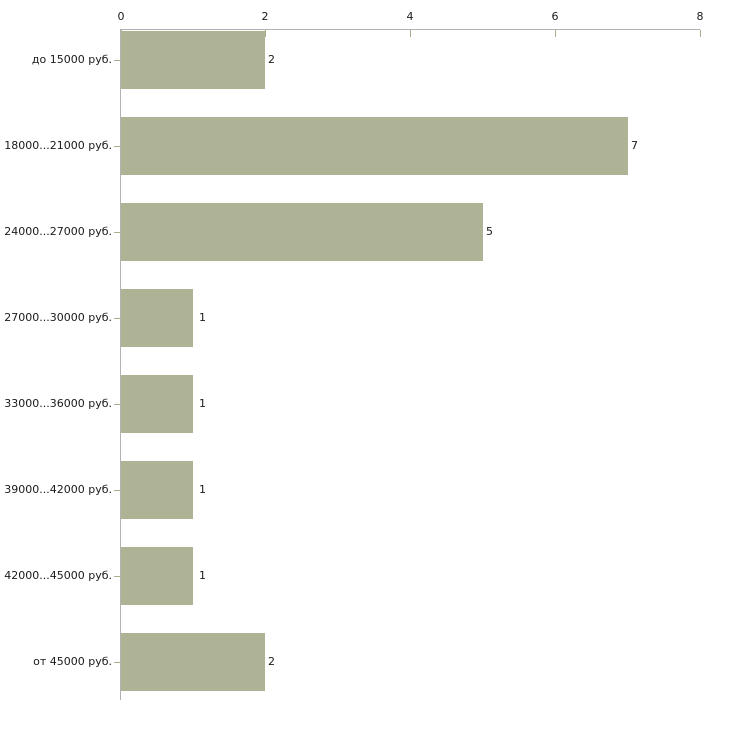 Image resolution: width=730 pixels, height=730 pixels. Describe the element at coordinates (120, 364) in the screenshot. I see `y-axis-line` at that location.